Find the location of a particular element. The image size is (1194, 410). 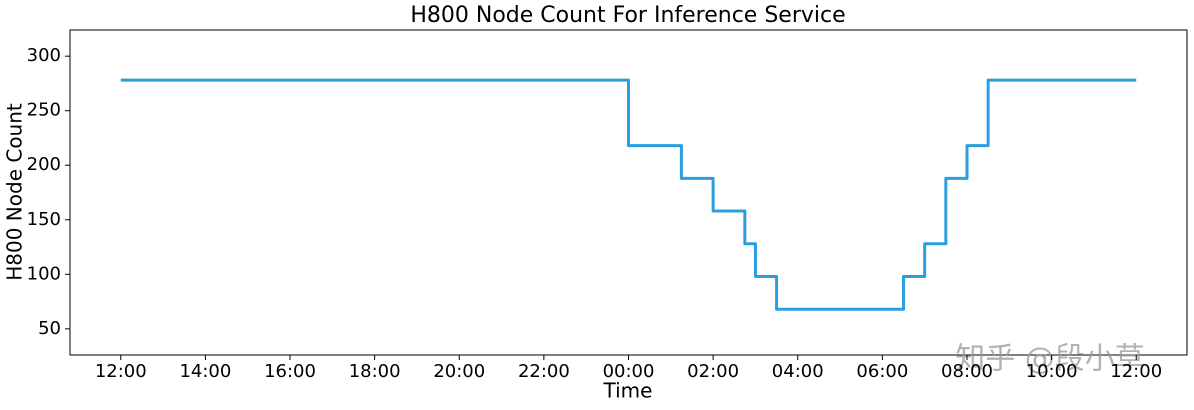

x-tick-label: 14:00 is located at coordinates (205, 371).